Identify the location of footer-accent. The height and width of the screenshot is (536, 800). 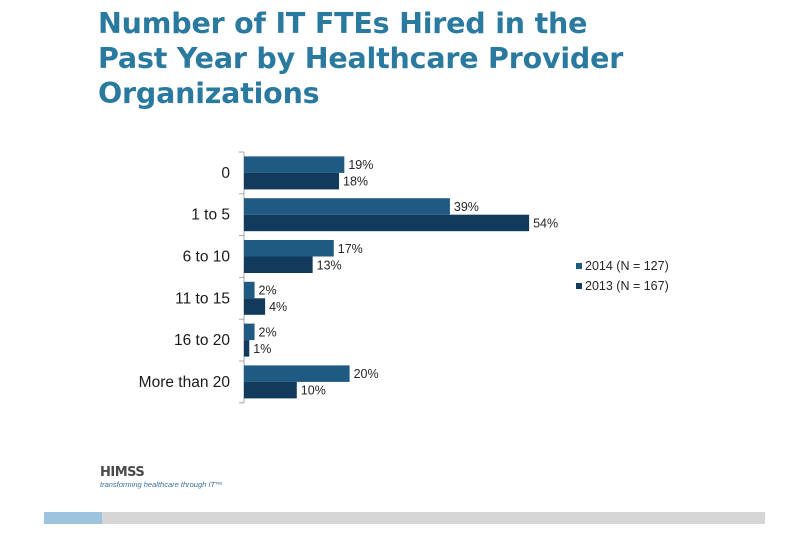
(73, 518).